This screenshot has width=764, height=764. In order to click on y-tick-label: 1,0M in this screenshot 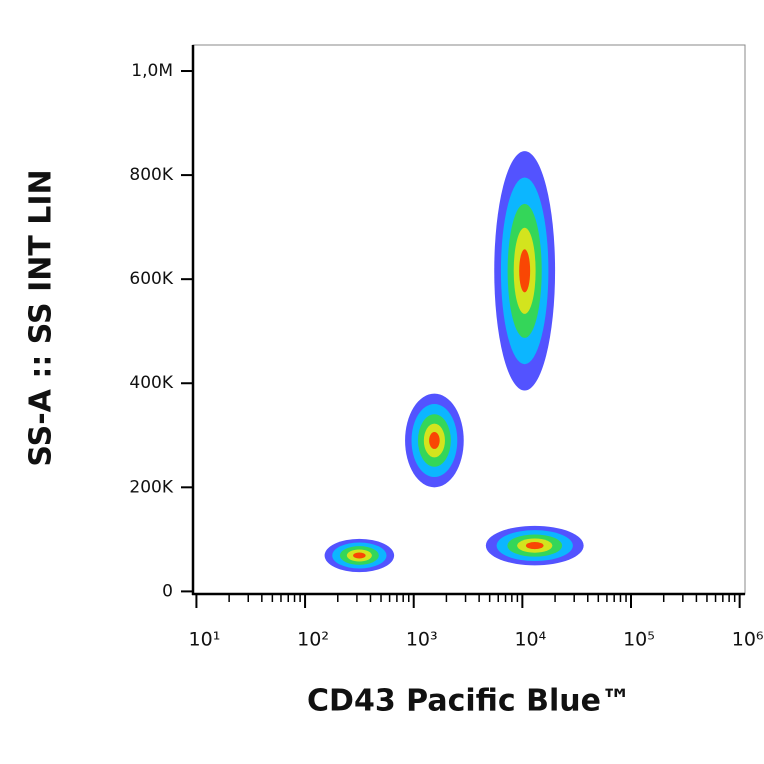, I will do `click(152, 71)`.